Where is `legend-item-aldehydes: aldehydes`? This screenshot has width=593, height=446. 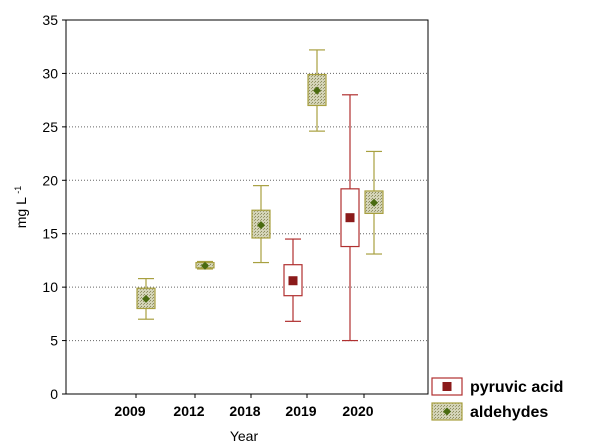
legend-item-aldehydes: aldehydes is located at coordinates (489, 411).